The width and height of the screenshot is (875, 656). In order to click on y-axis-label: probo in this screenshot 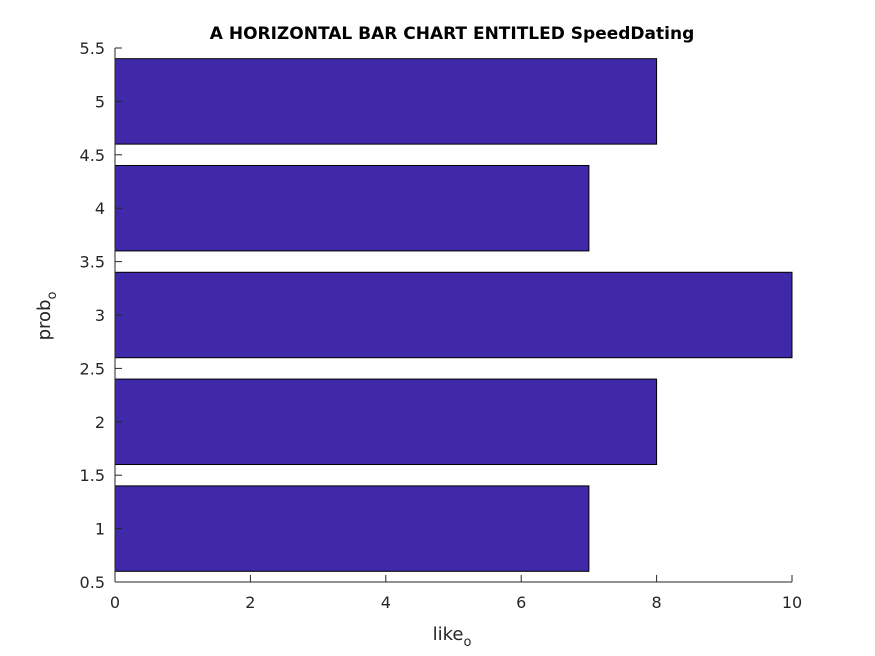, I will do `click(47, 316)`.